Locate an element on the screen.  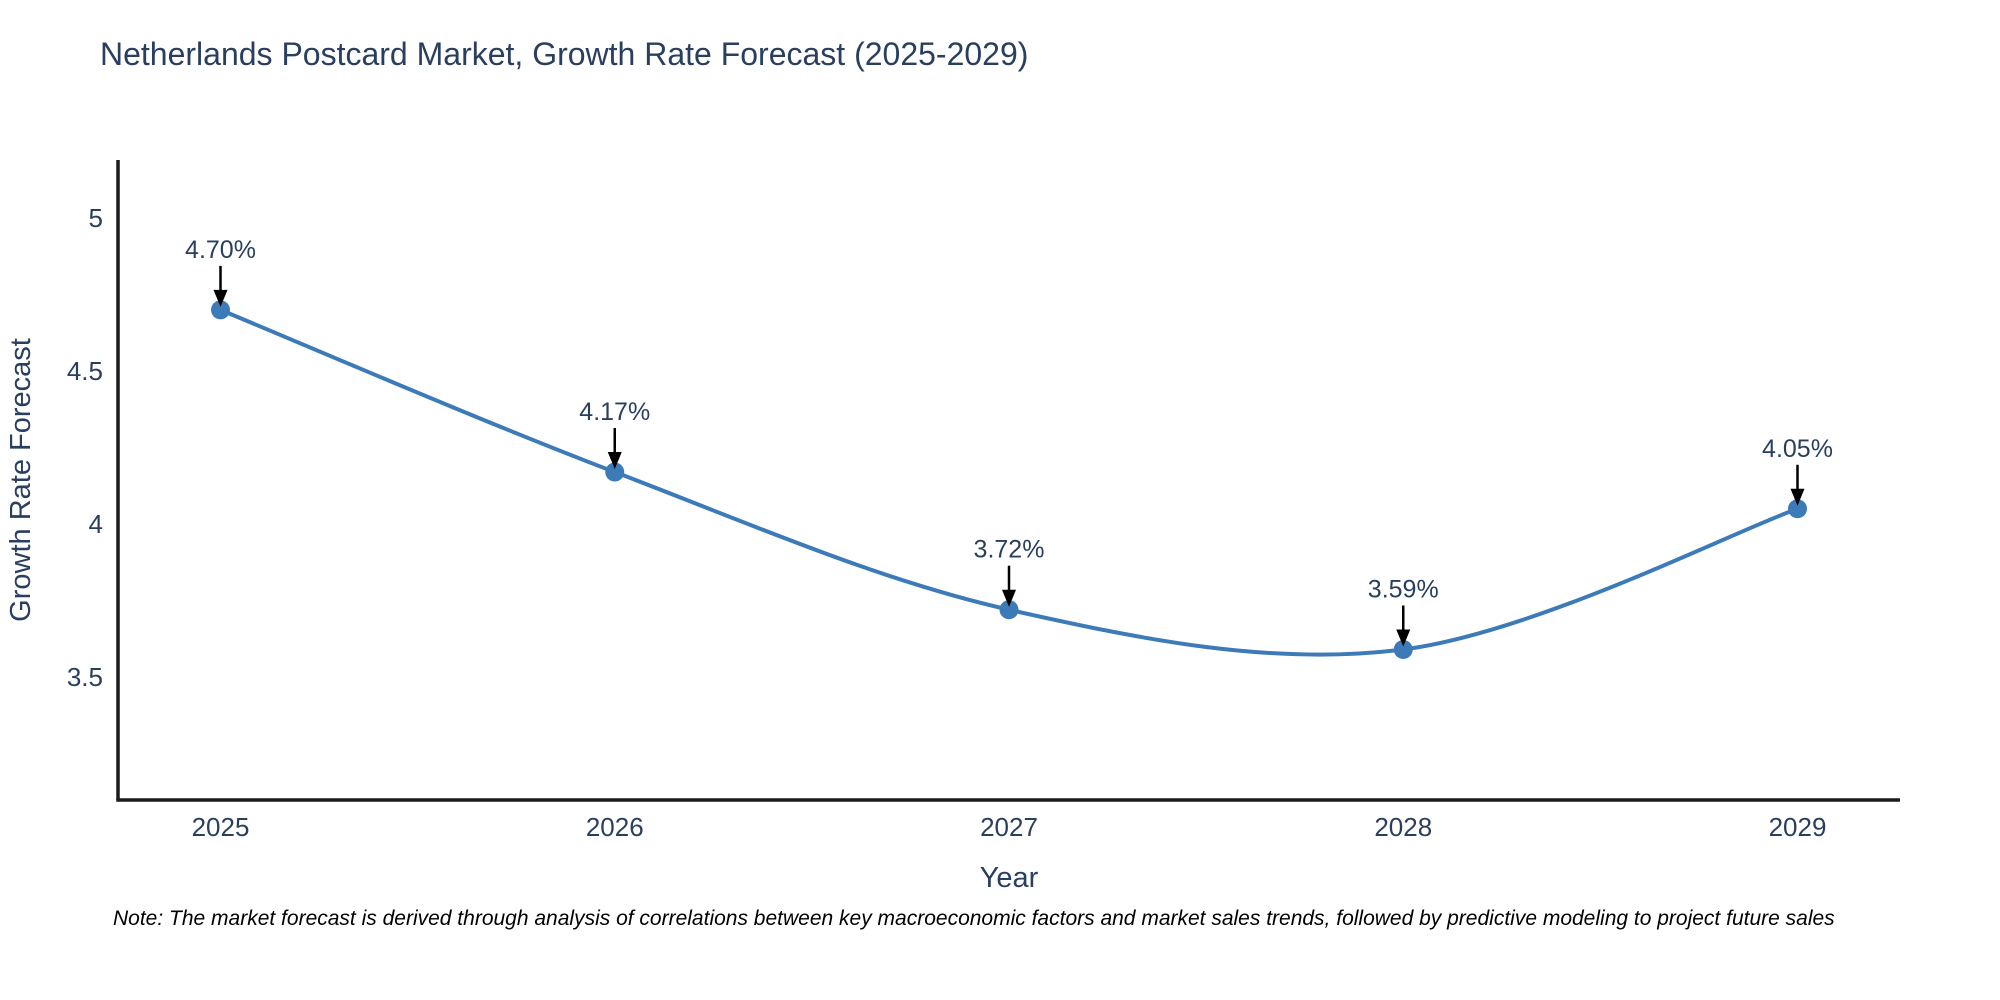
y-axis-tick-labels: 3.5 4 4.5 5 is located at coordinates (85, 447).